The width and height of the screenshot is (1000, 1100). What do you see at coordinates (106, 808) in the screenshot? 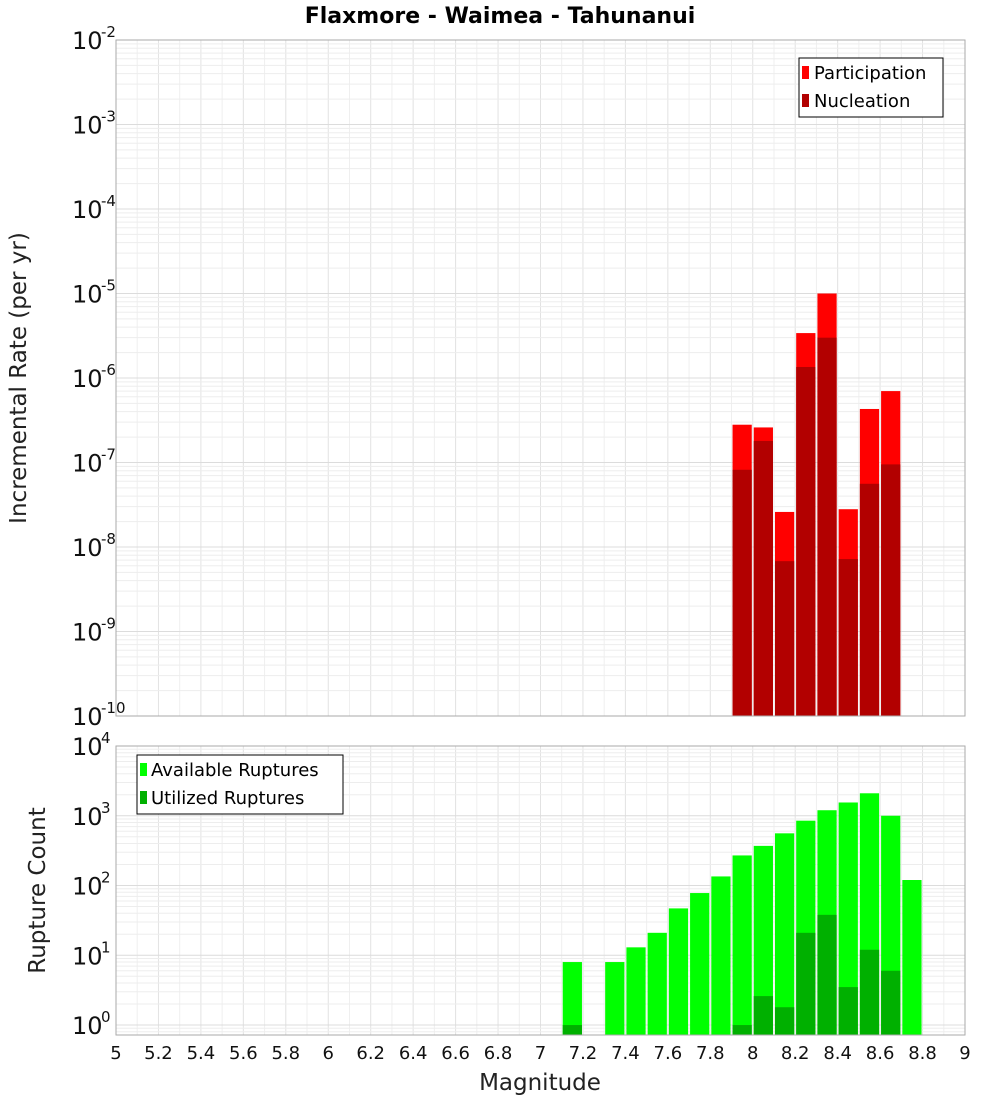
I see `y-tick-exponent: 3` at bounding box center [106, 808].